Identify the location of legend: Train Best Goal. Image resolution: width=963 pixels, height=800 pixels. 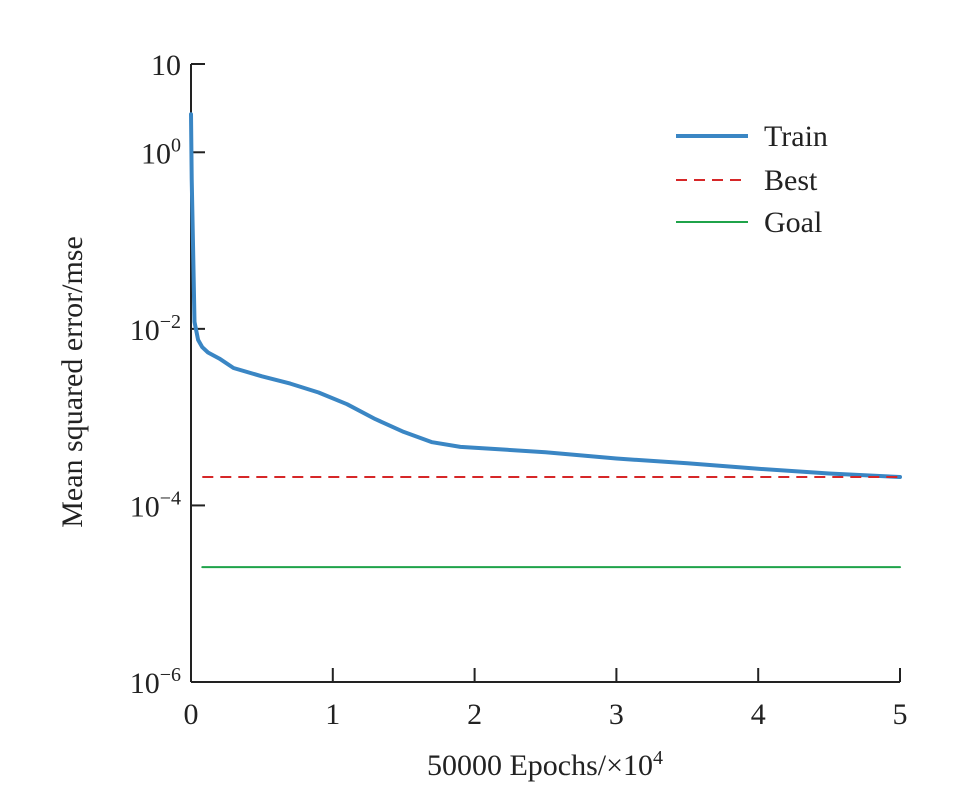
(752, 179).